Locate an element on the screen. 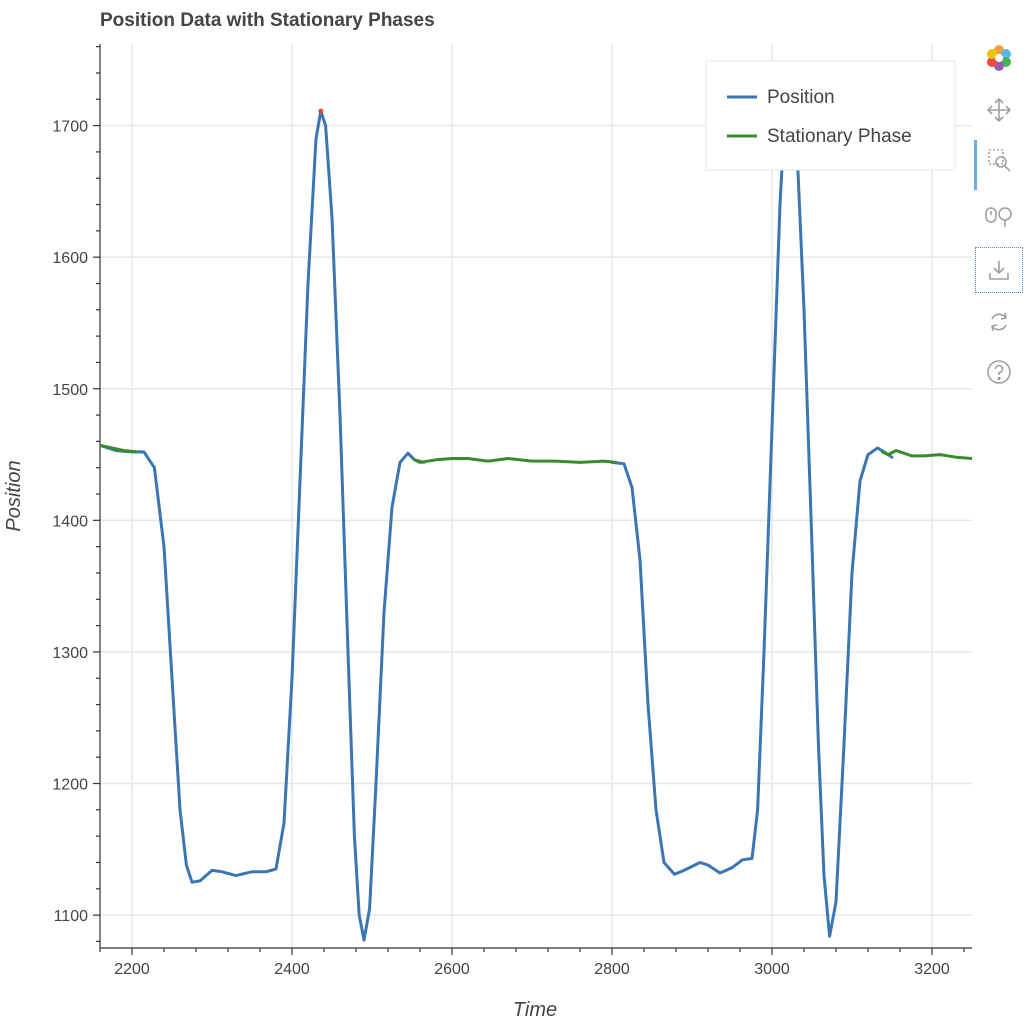 Image resolution: width=1024 pixels, height=1021 pixels. reset-icon is located at coordinates (999, 322).